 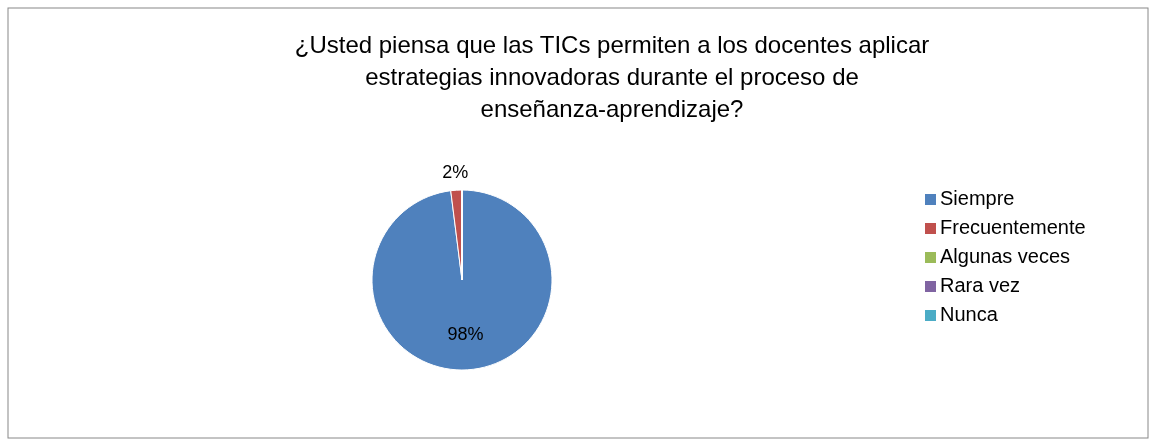 I want to click on legend-label: Siempre, so click(x=977, y=198).